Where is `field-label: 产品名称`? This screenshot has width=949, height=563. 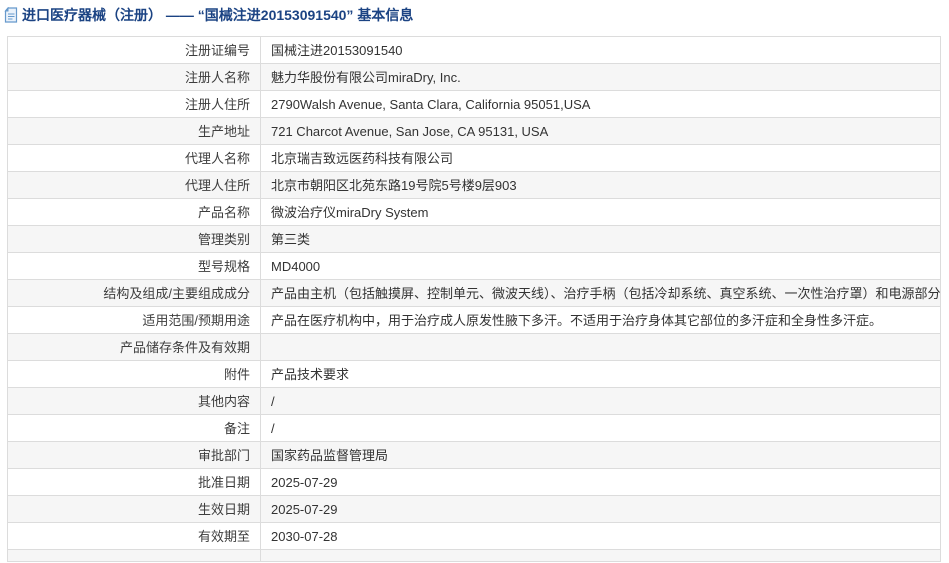 field-label: 产品名称 is located at coordinates (134, 212).